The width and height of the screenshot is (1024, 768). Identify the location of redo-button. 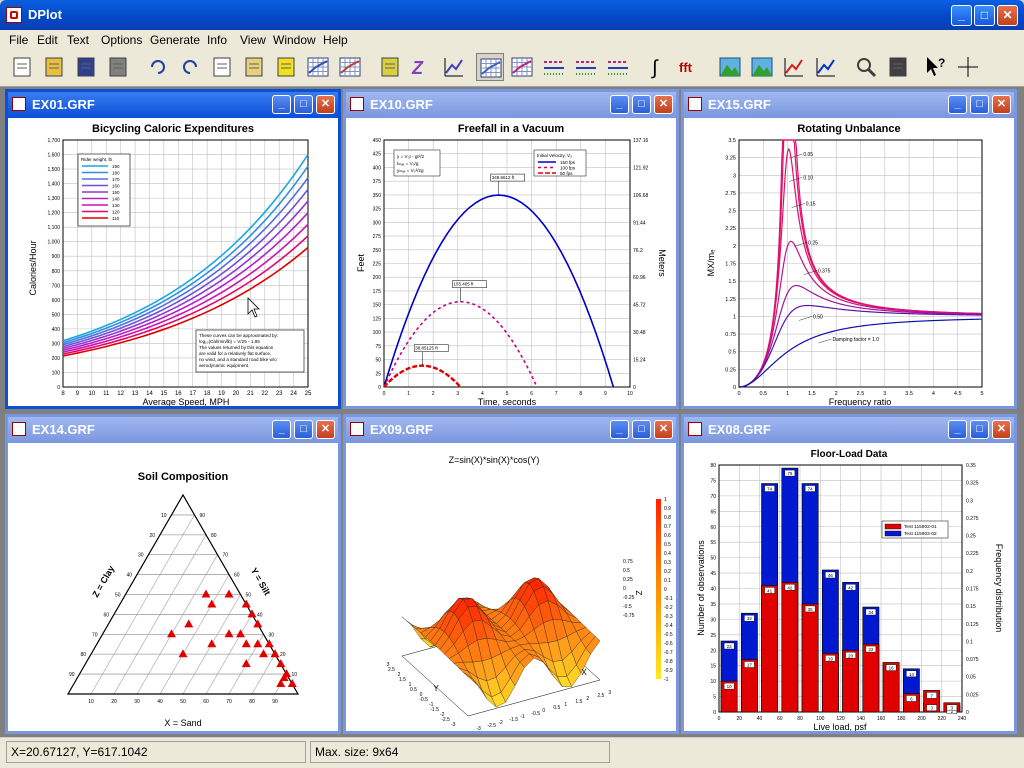
(190, 67).